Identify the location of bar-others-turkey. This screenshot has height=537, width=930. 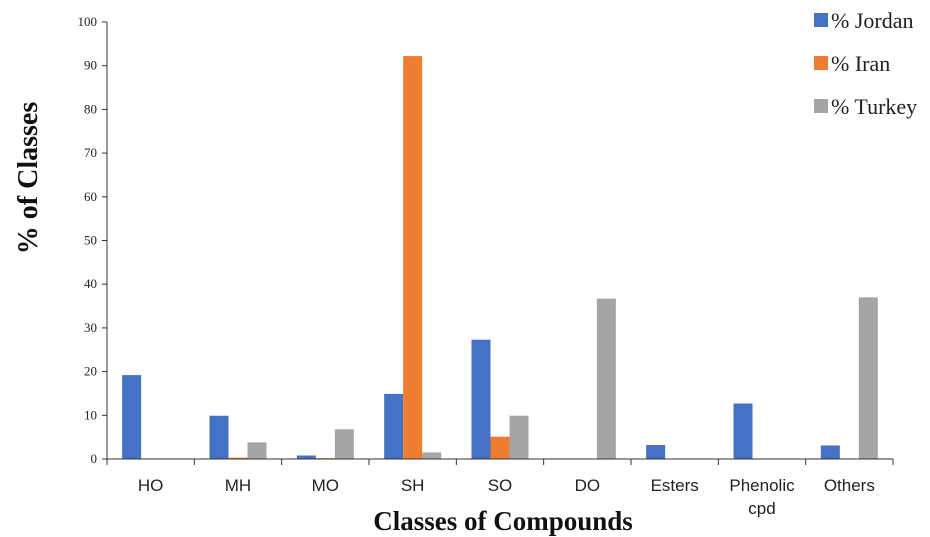
(868, 378).